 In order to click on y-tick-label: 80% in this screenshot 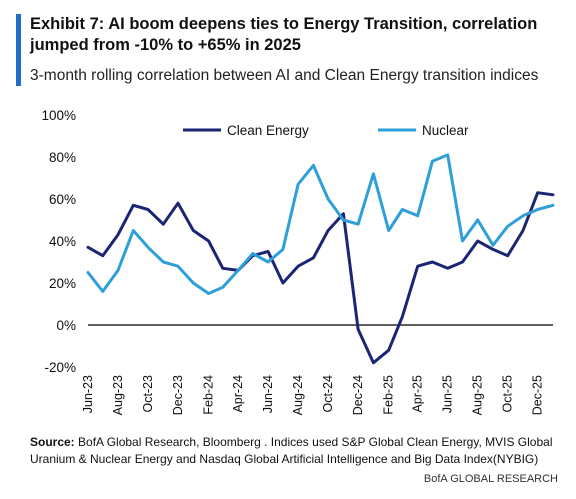, I will do `click(62, 157)`.